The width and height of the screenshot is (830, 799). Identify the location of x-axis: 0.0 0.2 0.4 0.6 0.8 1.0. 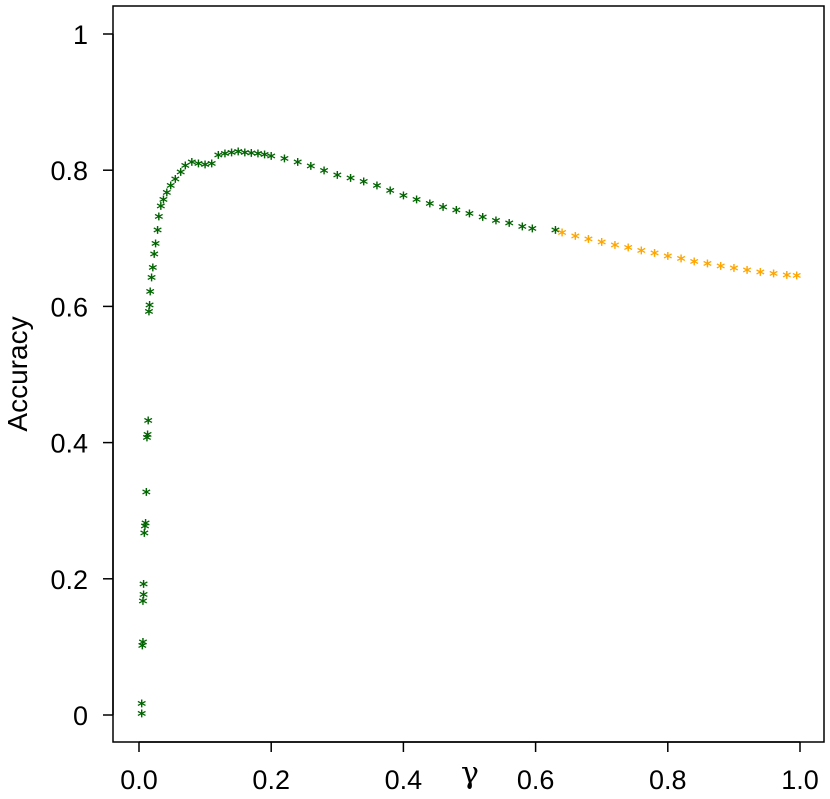
(469, 768).